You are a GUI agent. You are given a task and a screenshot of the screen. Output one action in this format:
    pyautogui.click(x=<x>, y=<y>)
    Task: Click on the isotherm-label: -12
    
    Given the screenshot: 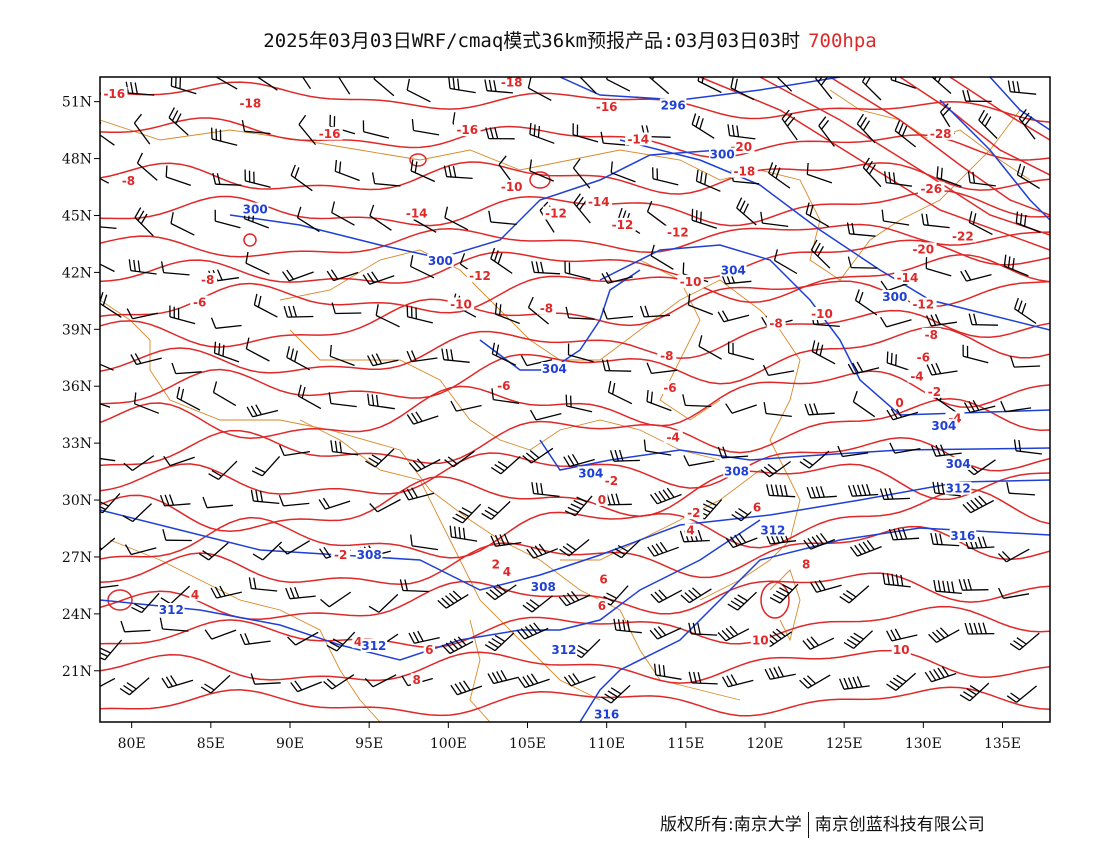 What is the action you would take?
    pyautogui.click(x=556, y=214)
    